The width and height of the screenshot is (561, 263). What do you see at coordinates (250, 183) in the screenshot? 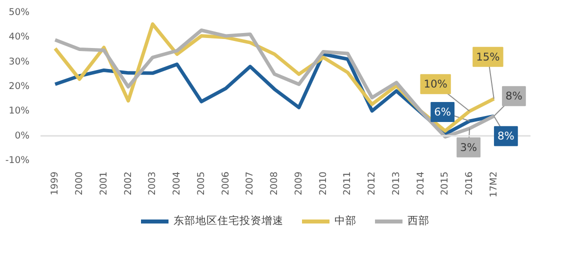
I see `x-tick-label: 2007` at bounding box center [250, 183].